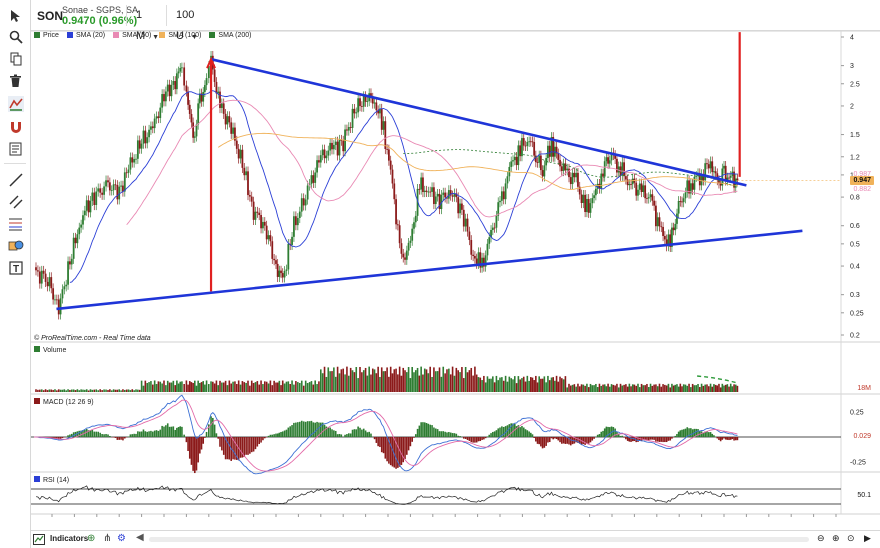 The height and width of the screenshot is (548, 880). What do you see at coordinates (51, 480) in the screenshot?
I see `rsi-legend: RSI (14)` at bounding box center [51, 480].